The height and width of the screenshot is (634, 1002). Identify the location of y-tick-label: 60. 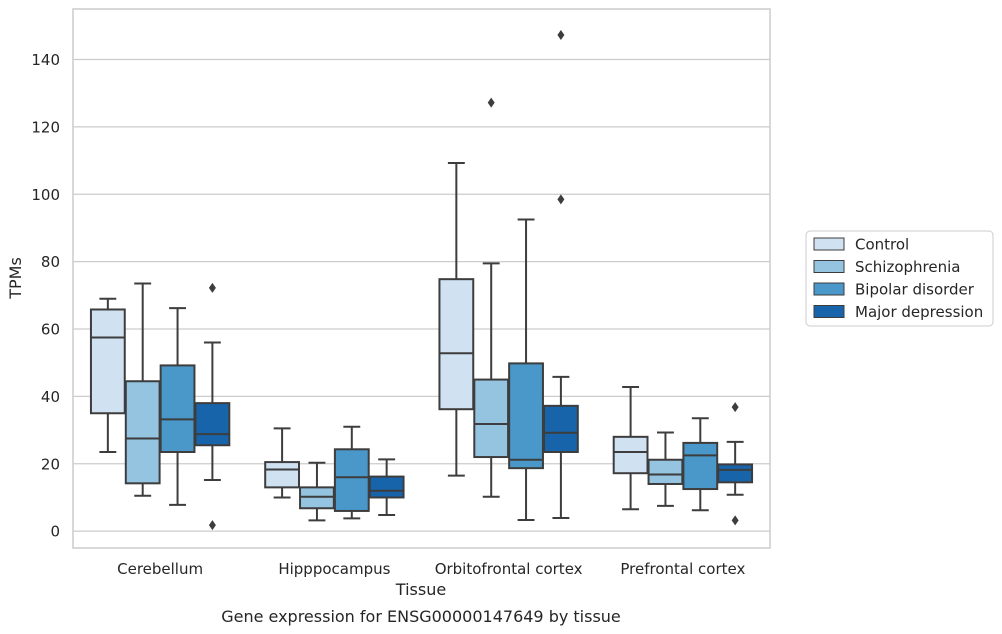
(50, 330).